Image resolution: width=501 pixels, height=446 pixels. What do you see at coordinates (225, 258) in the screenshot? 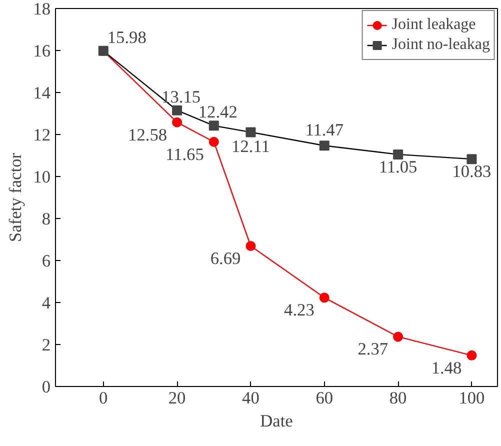
I see `data-label: 6.69` at bounding box center [225, 258].